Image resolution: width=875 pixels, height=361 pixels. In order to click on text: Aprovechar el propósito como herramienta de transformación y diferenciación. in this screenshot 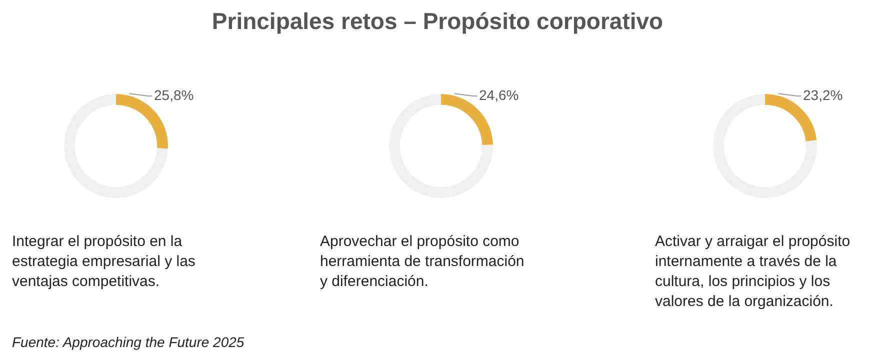, I will do `click(423, 262)`.